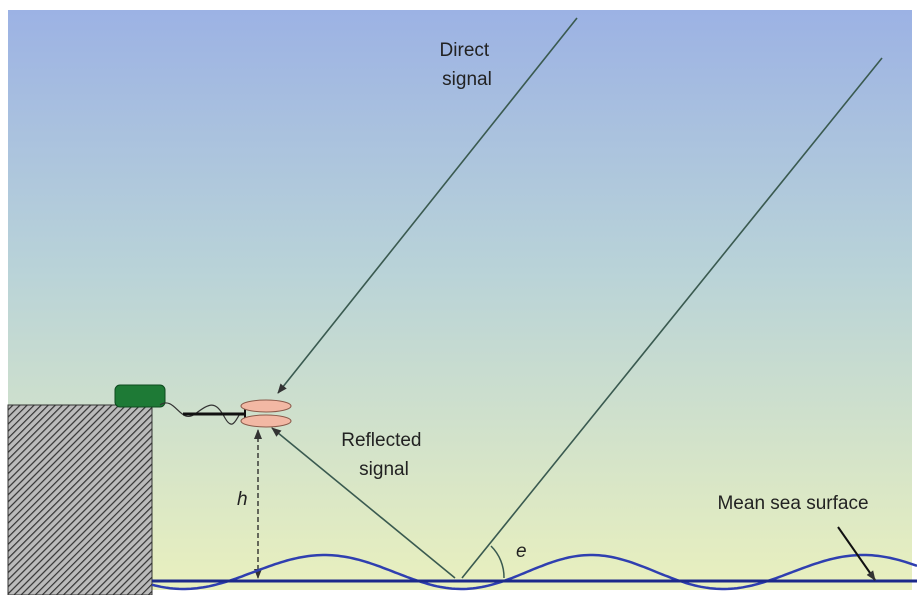 The image size is (917, 595). I want to click on direct-signal-label: Direct signal, so click(467, 65).